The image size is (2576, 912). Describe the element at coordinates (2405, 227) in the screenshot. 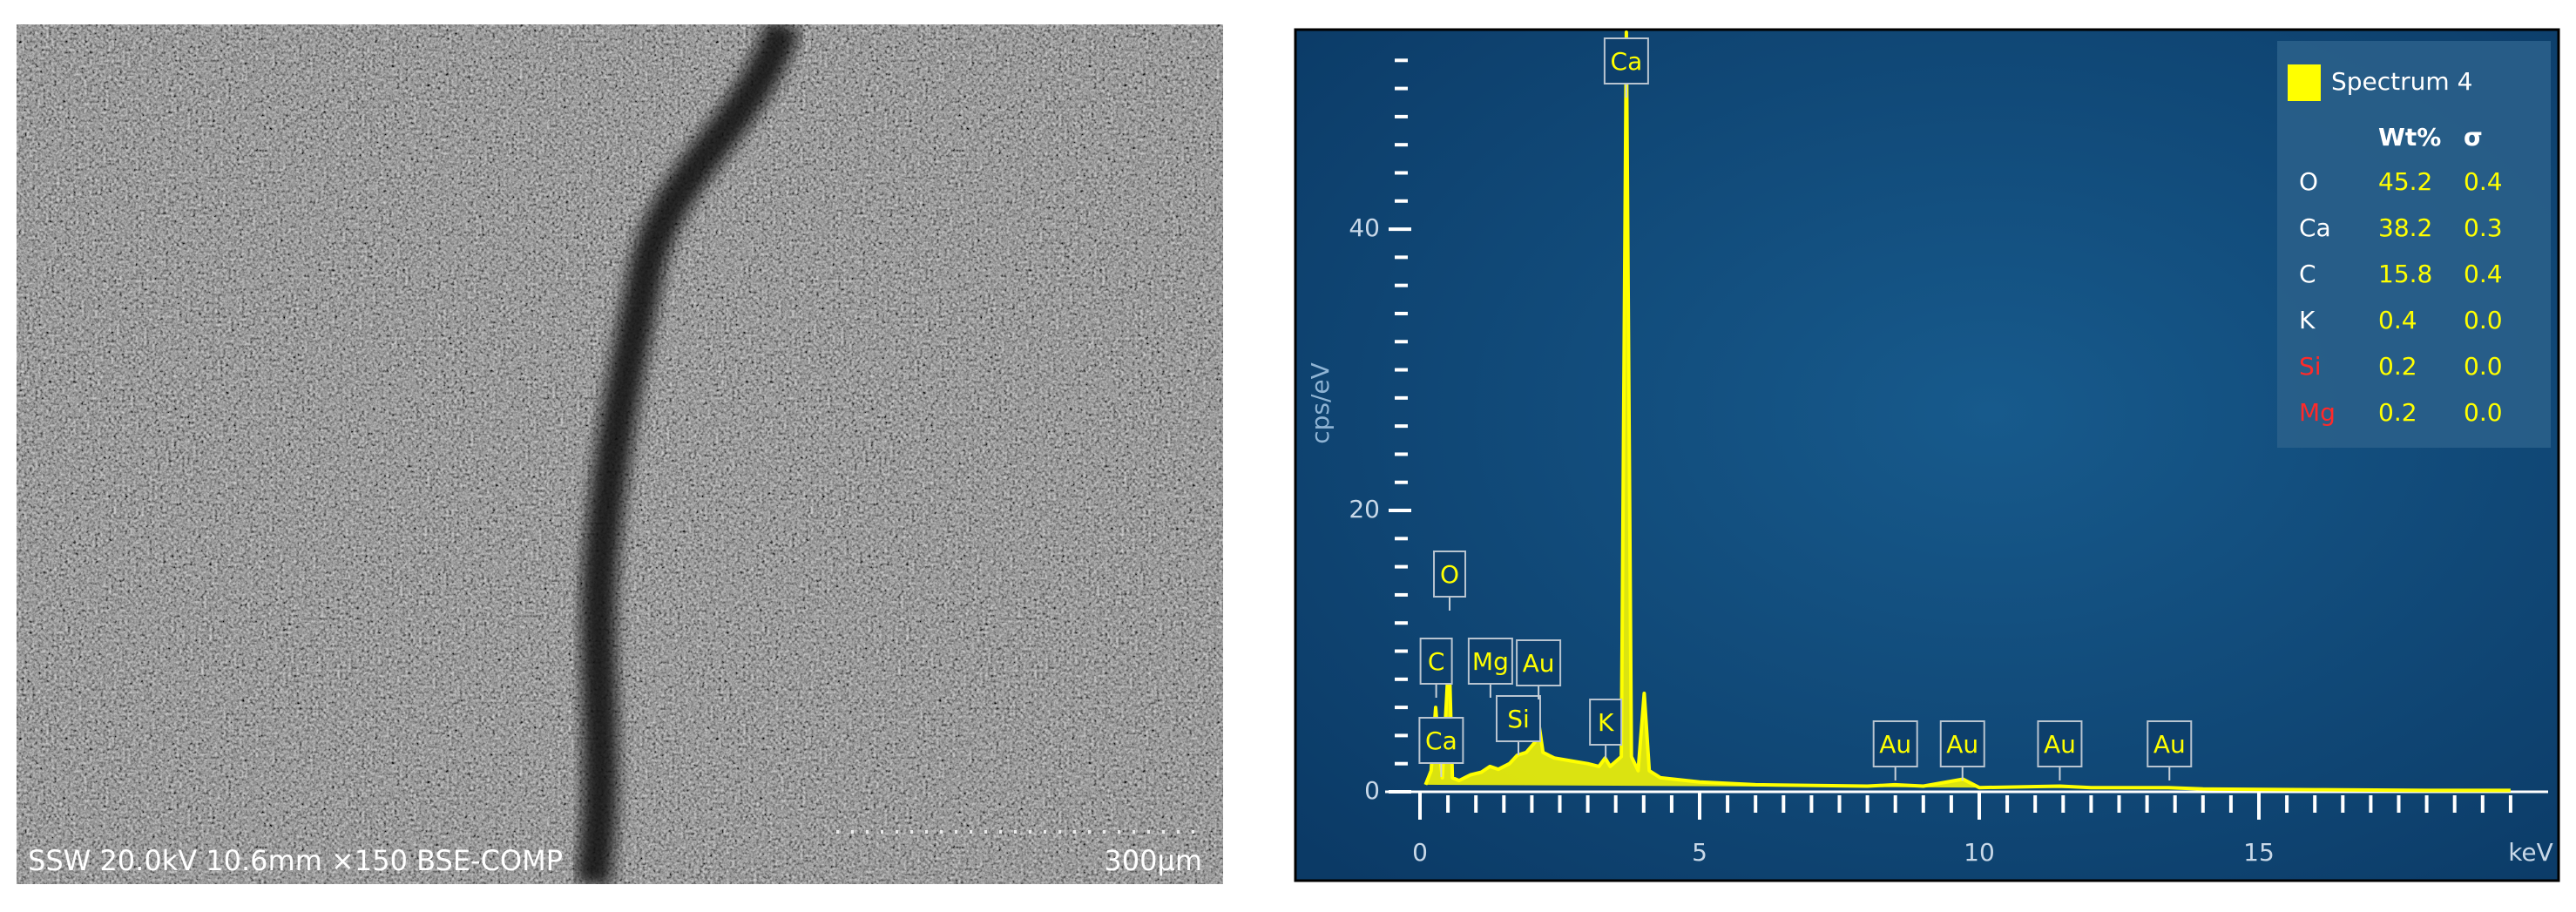

I see `table-value: 38.2` at that location.